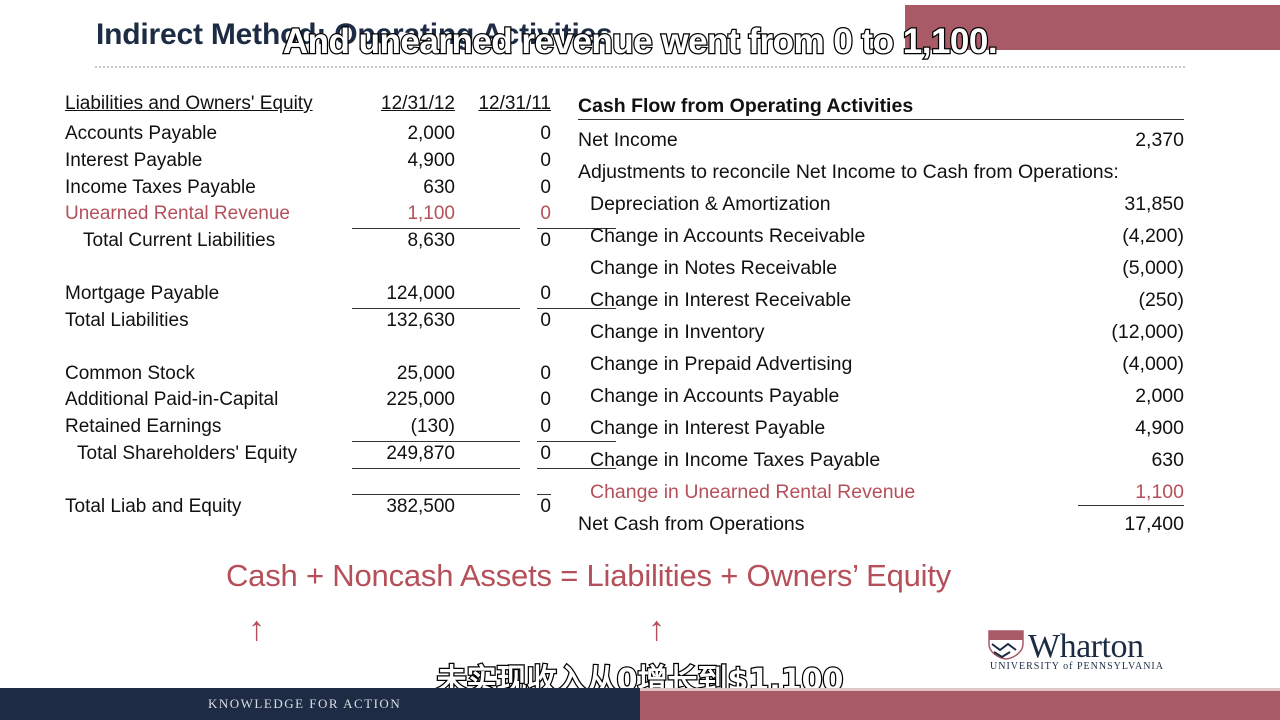 This screenshot has width=1280, height=720. Describe the element at coordinates (1154, 204) in the screenshot. I see `item-value: 31,850` at that location.